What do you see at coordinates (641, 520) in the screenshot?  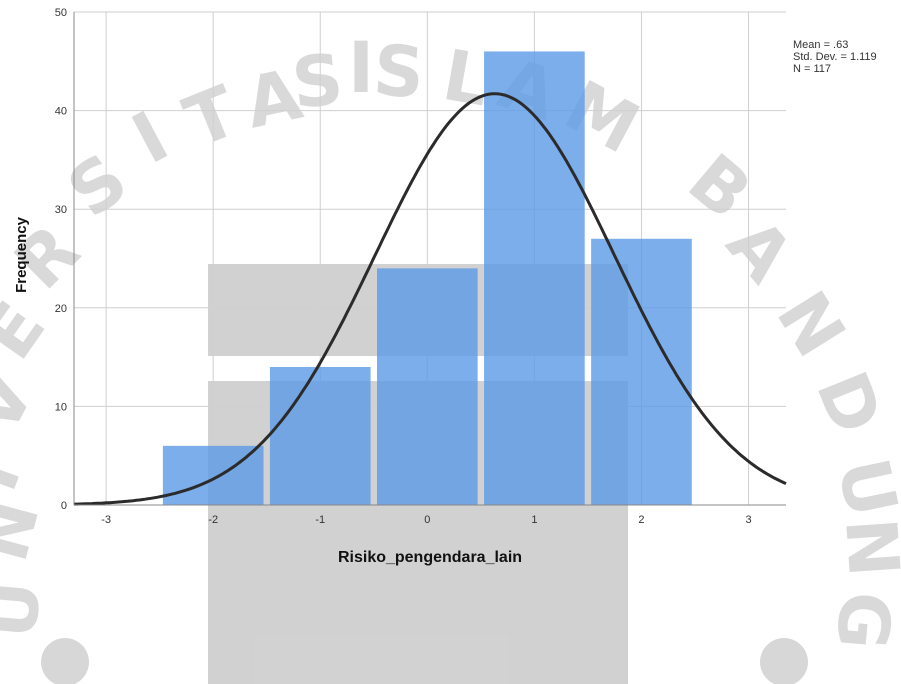 I see `x-tick-label: 2` at bounding box center [641, 520].